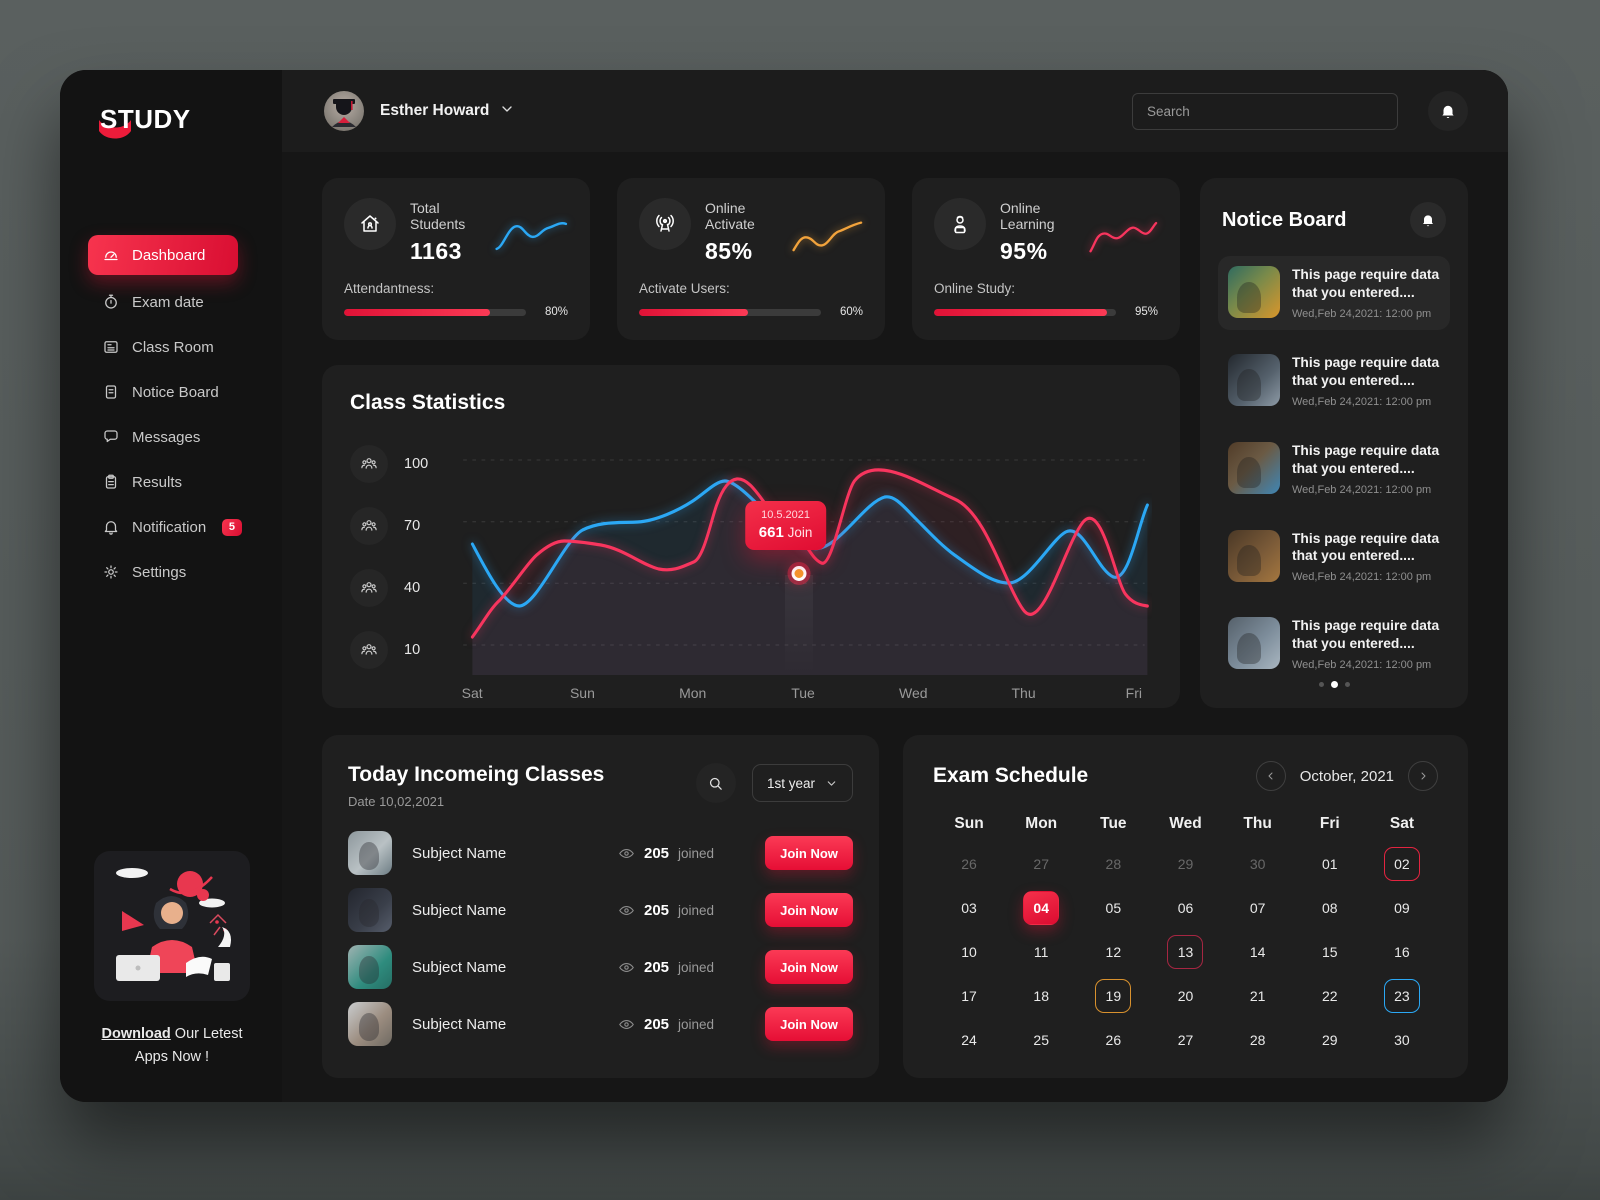  I want to click on sidebar-item-notice-board: Notice Board, so click(172, 392).